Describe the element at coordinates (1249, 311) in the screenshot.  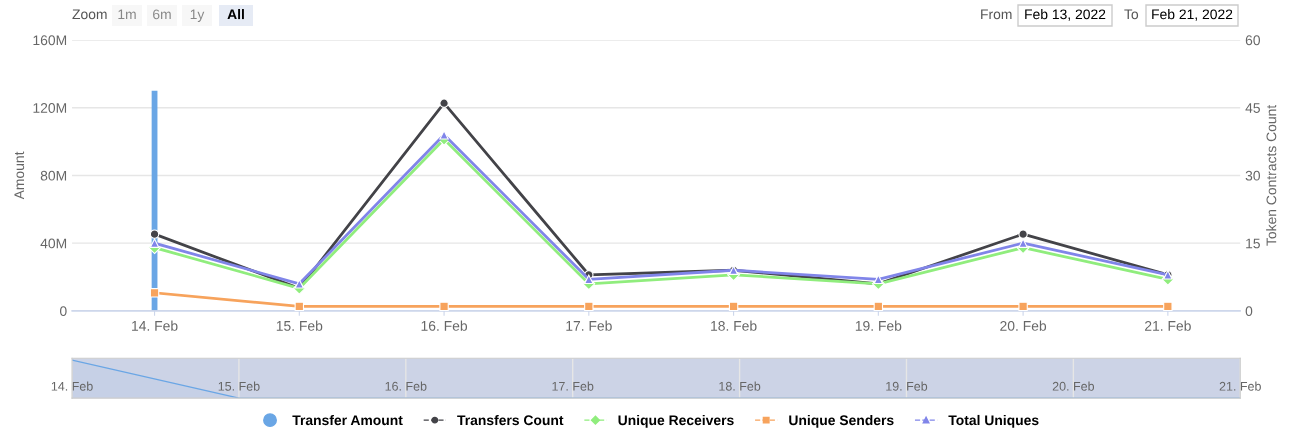
I see `y2-tick-label: 0` at that location.